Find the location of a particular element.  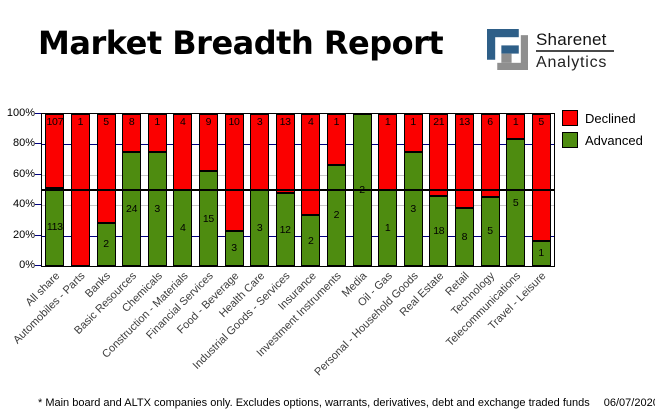

declined-segment: 107 is located at coordinates (55, 151).